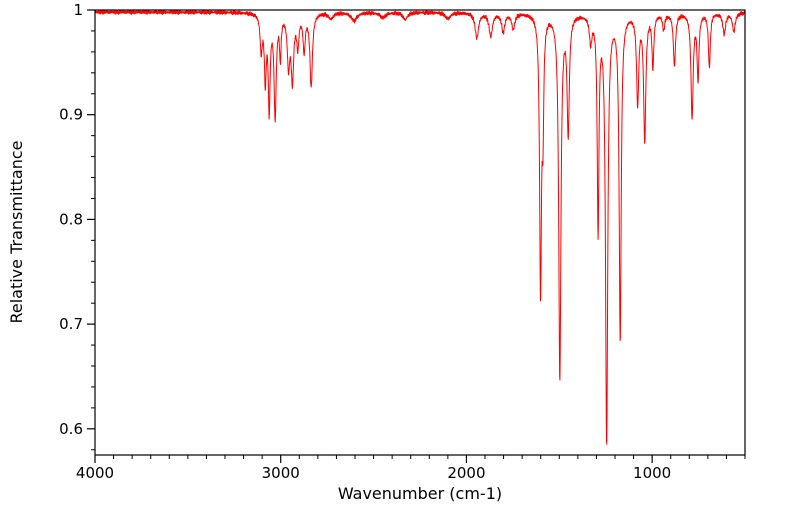 The height and width of the screenshot is (520, 799). Describe the element at coordinates (71, 115) in the screenshot. I see `y-axis-tick-label: 0.9` at that location.